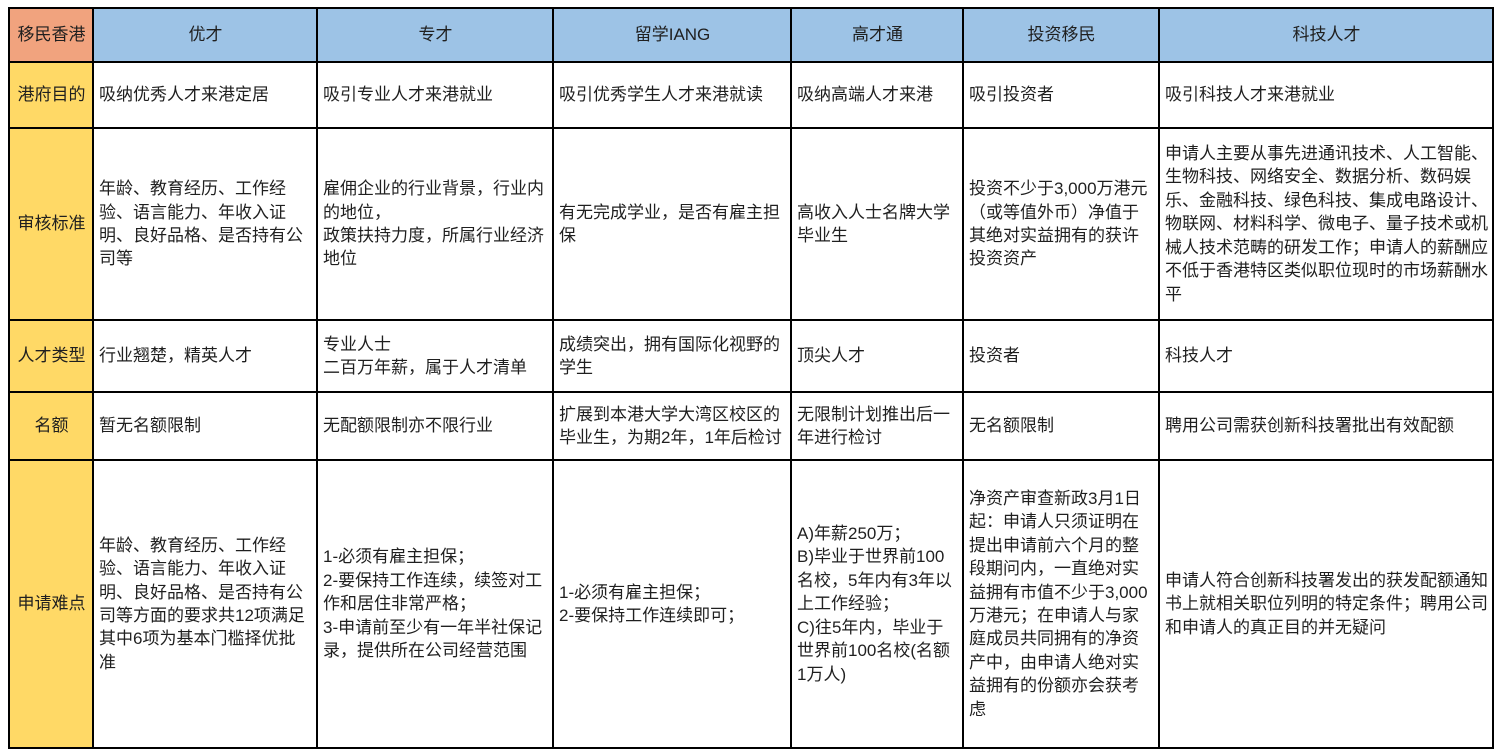  Describe the element at coordinates (877, 35) in the screenshot. I see `column-header-gaocaitong: 高才通` at that location.